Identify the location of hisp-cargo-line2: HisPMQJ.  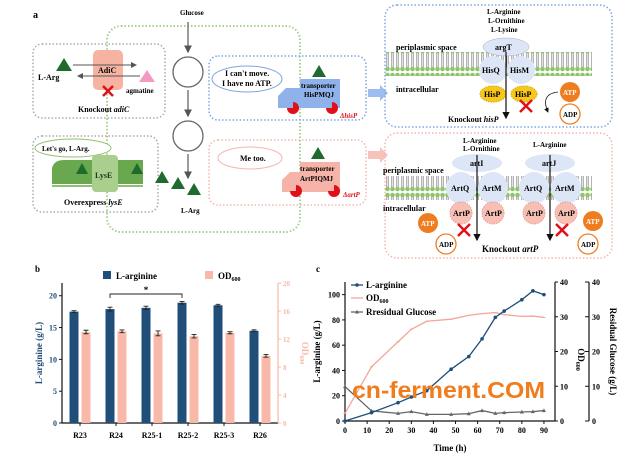
(319, 95).